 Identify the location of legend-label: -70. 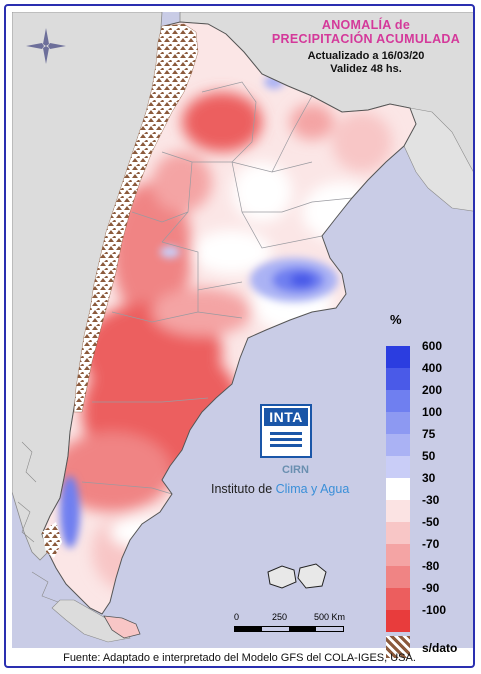
(431, 544).